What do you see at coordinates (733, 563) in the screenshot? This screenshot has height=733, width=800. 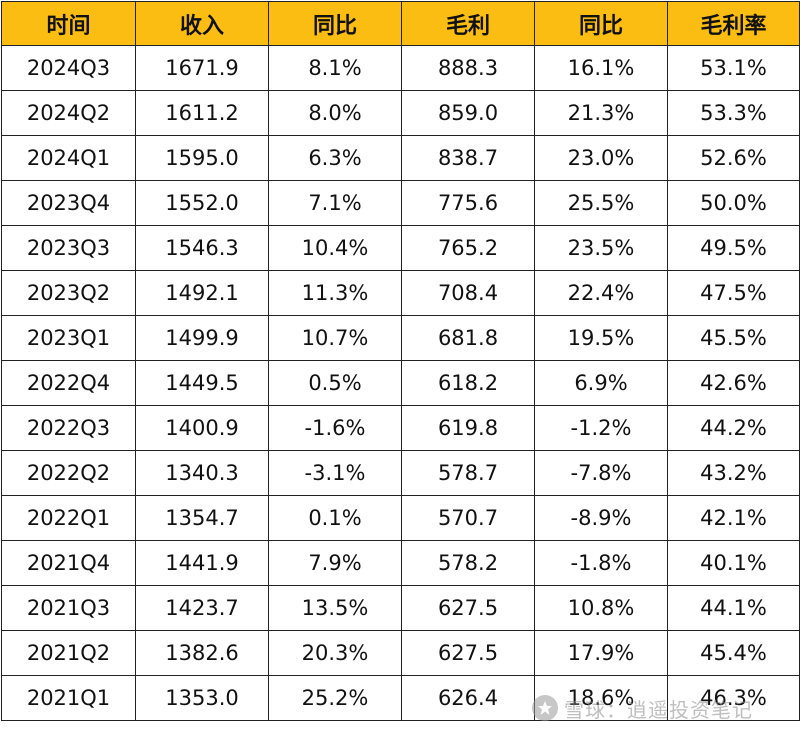 I see `cell-gross-margin: 40.1%` at bounding box center [733, 563].